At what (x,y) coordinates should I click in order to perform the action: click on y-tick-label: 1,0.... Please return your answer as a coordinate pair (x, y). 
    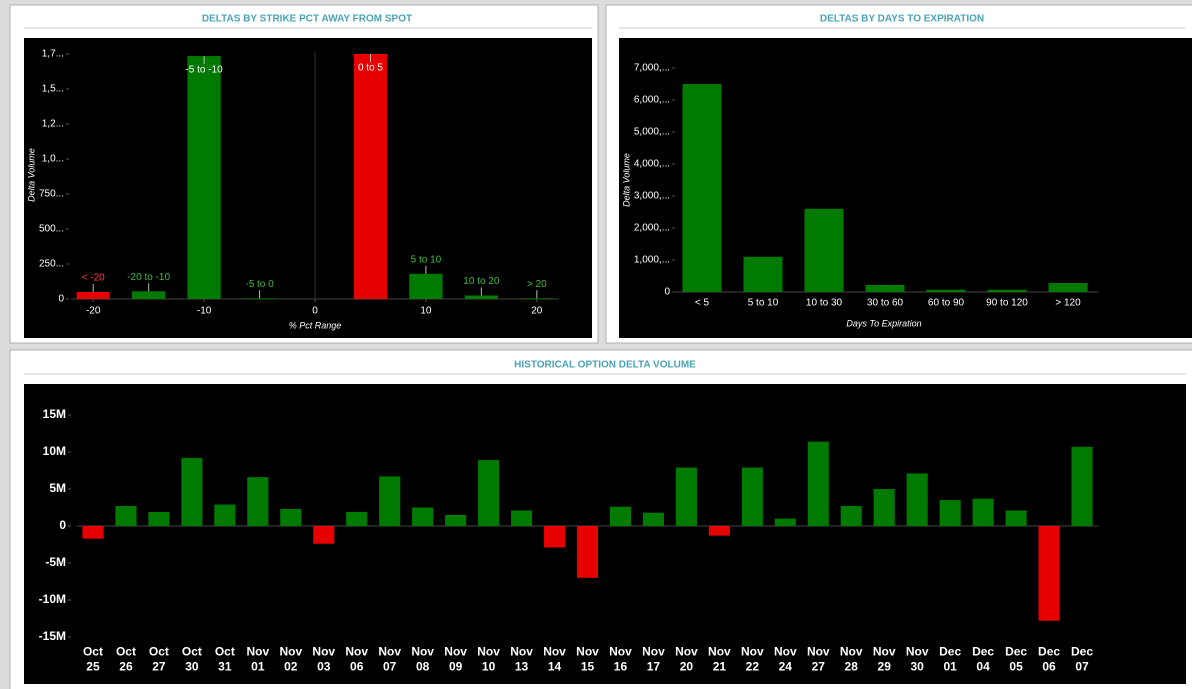
    Looking at the image, I should click on (53, 159).